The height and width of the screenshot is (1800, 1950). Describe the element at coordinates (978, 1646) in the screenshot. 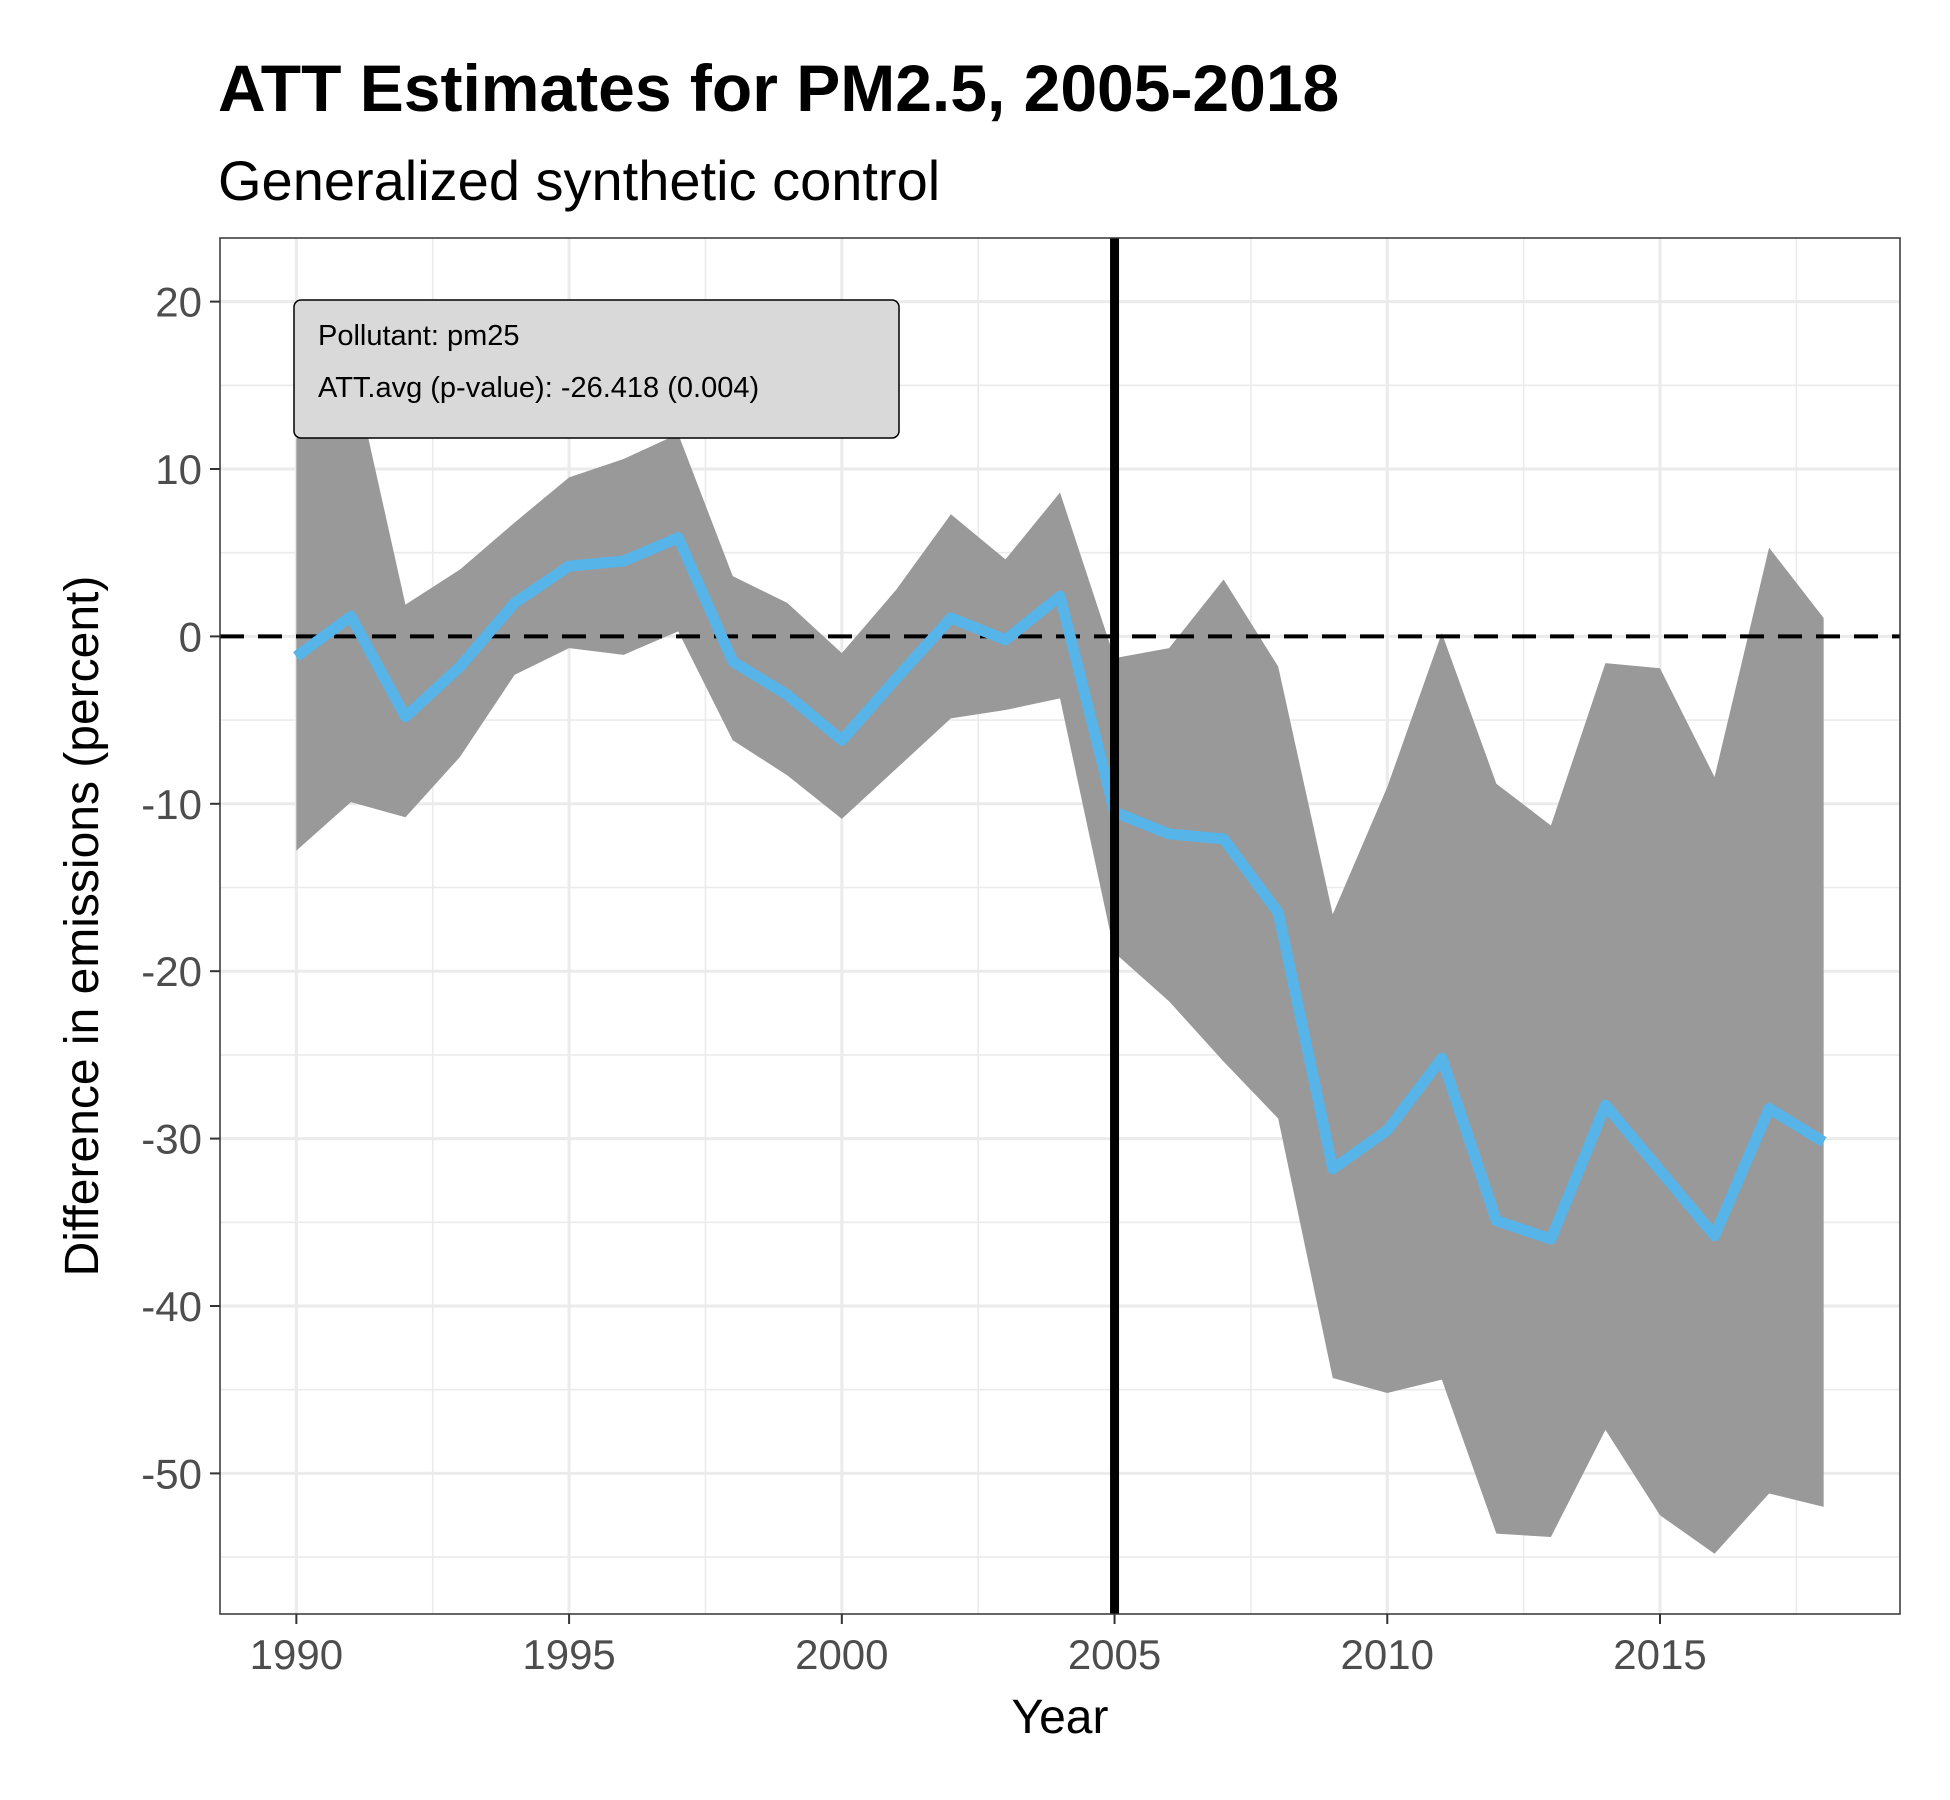

I see `x-axis: 1990 1995 2000 2005 2010 2015` at that location.